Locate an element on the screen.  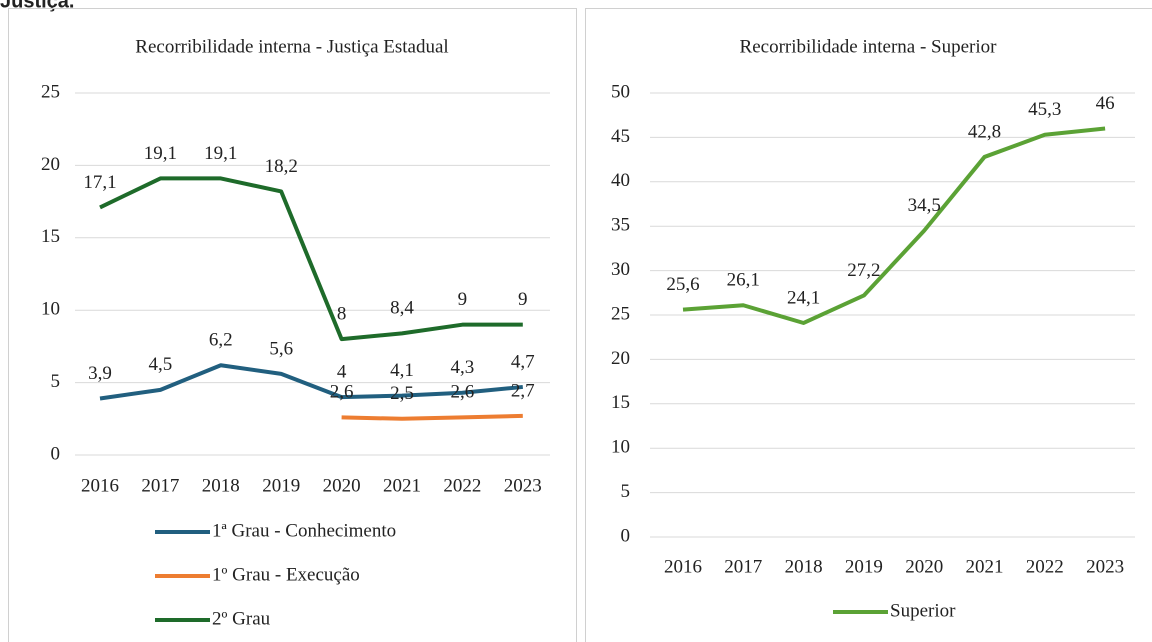
data-label: 4,5 is located at coordinates (161, 364).